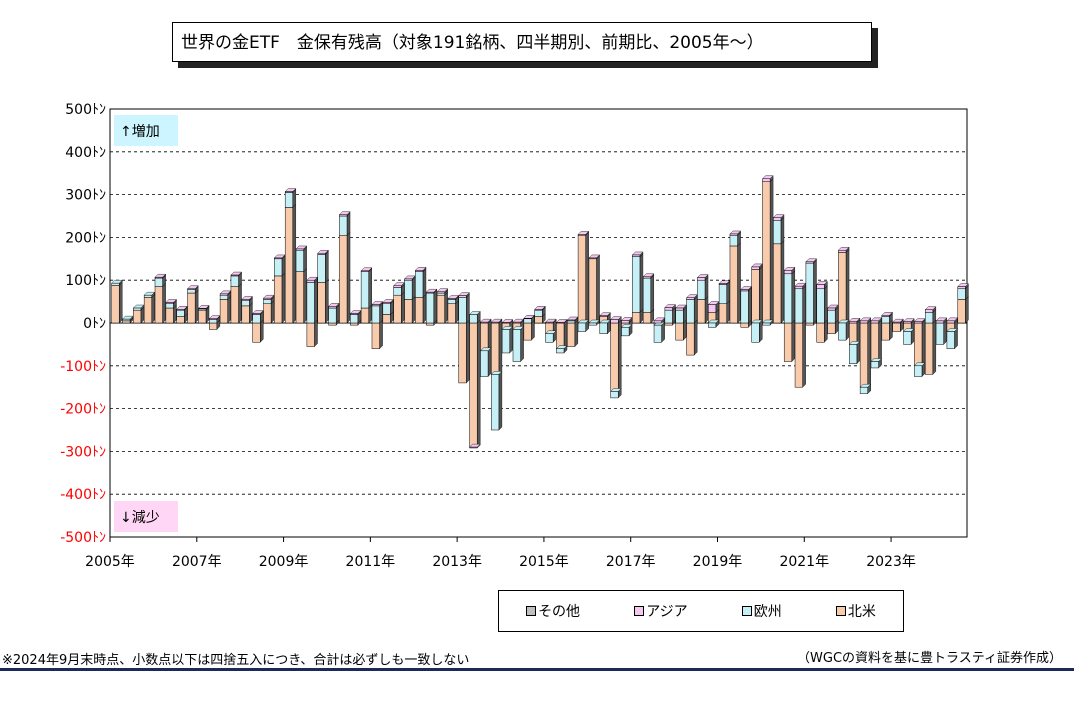  I want to click on source-note: （WGCの資料を基に豊トラスティ証券作成）, so click(929, 658).